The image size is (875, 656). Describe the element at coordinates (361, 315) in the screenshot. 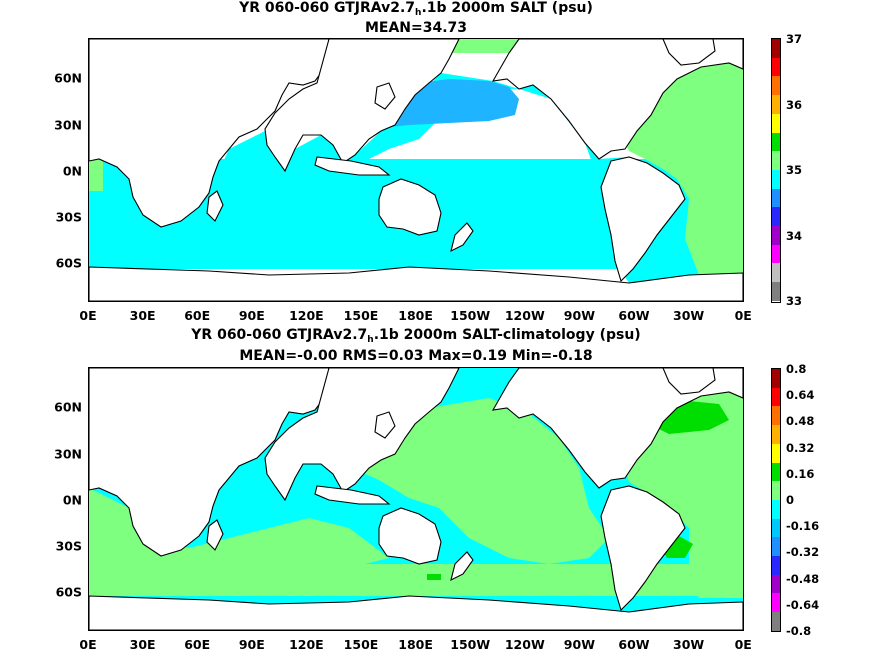

I see `top-lon-tick: 150E` at that location.